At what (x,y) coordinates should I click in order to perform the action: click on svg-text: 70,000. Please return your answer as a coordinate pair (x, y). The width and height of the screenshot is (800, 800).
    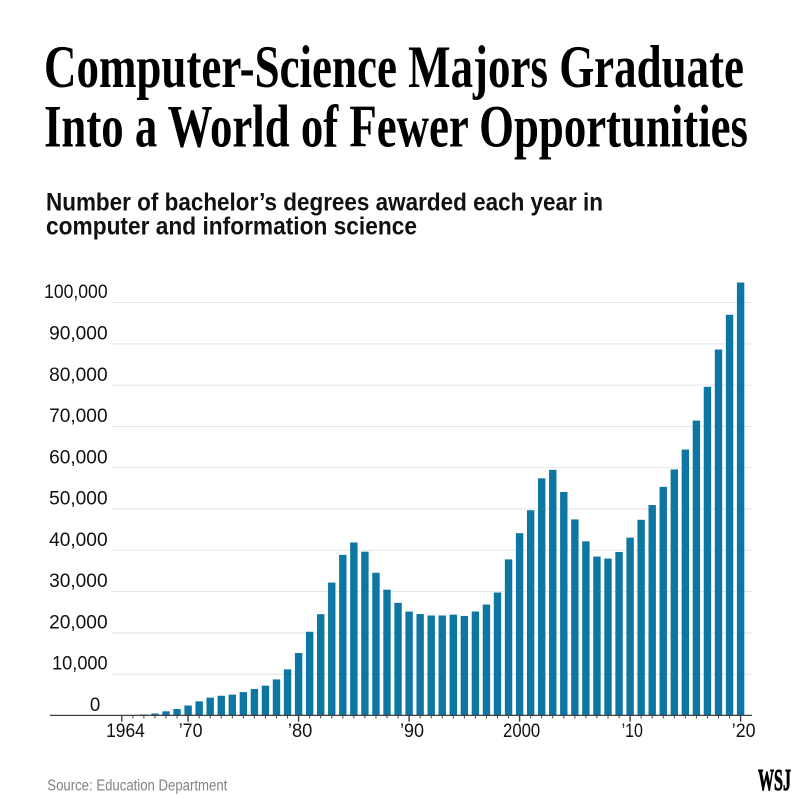
    Looking at the image, I should click on (78, 416).